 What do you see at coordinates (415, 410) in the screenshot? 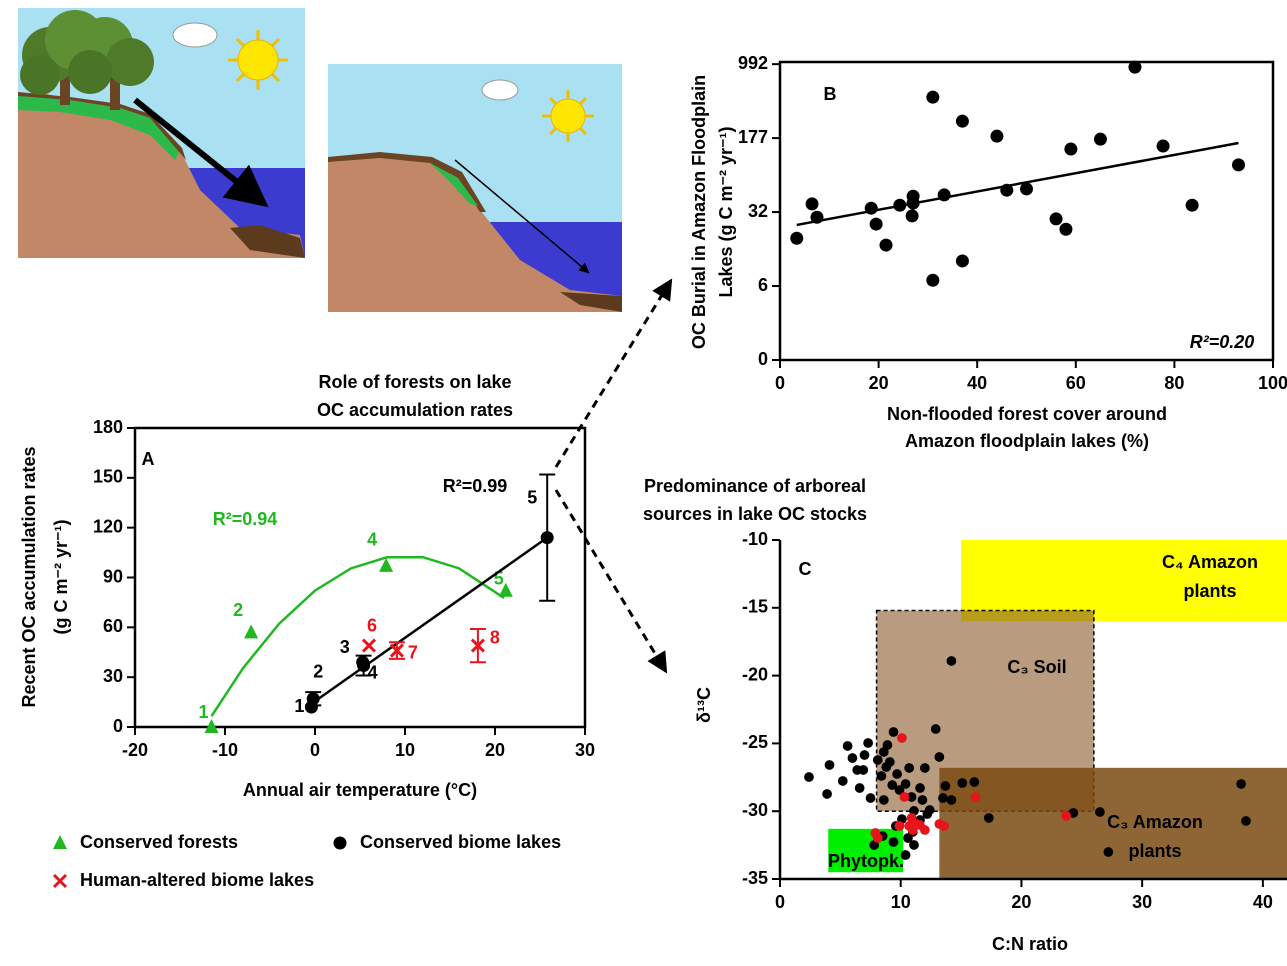
I see `caption: OC accumulation rates` at bounding box center [415, 410].